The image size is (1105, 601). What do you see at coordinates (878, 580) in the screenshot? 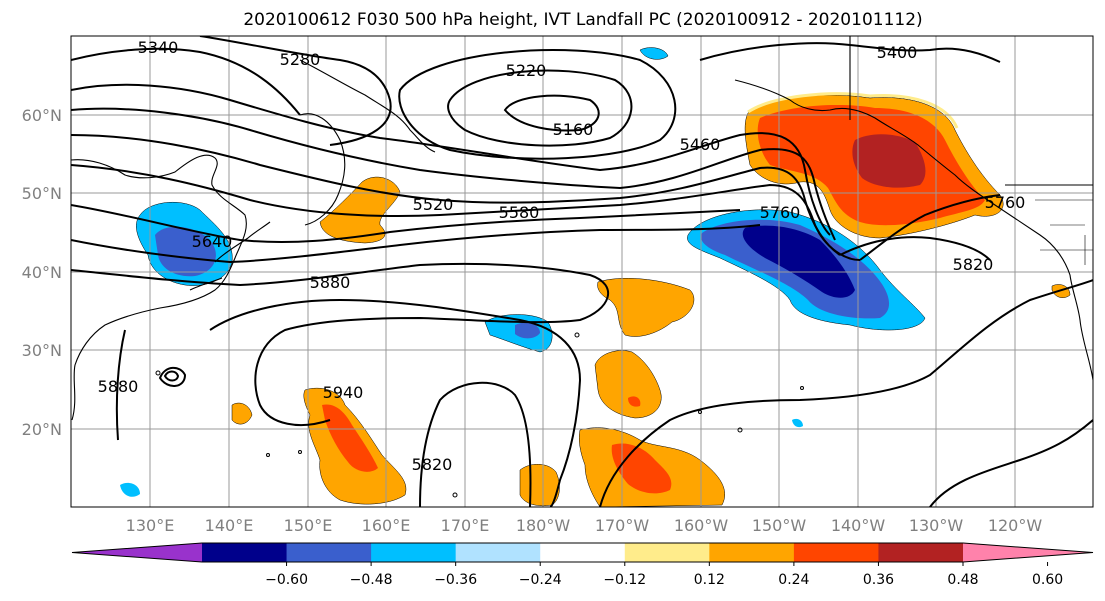
I see `colorbar-tick-label: 0.36` at bounding box center [878, 580].